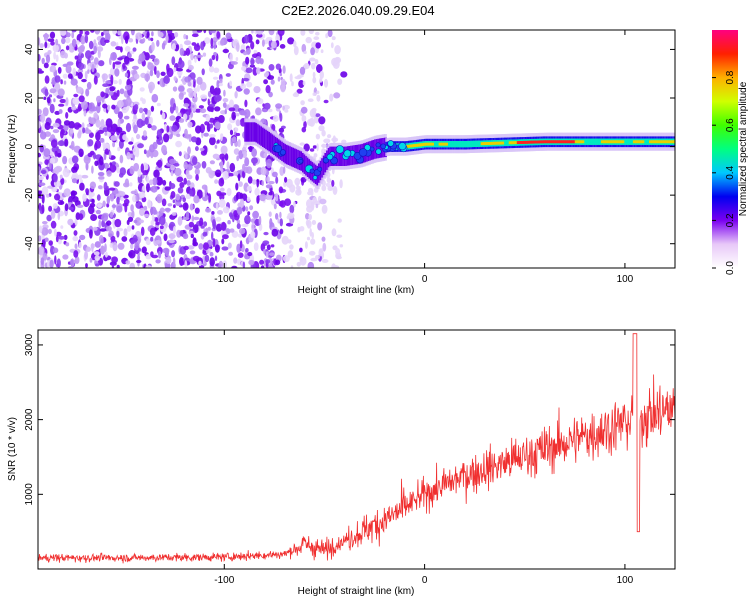 The height and width of the screenshot is (600, 750). Describe the element at coordinates (12, 449) in the screenshot. I see `snr-ylabel: SNR (10 * v/v)` at that location.